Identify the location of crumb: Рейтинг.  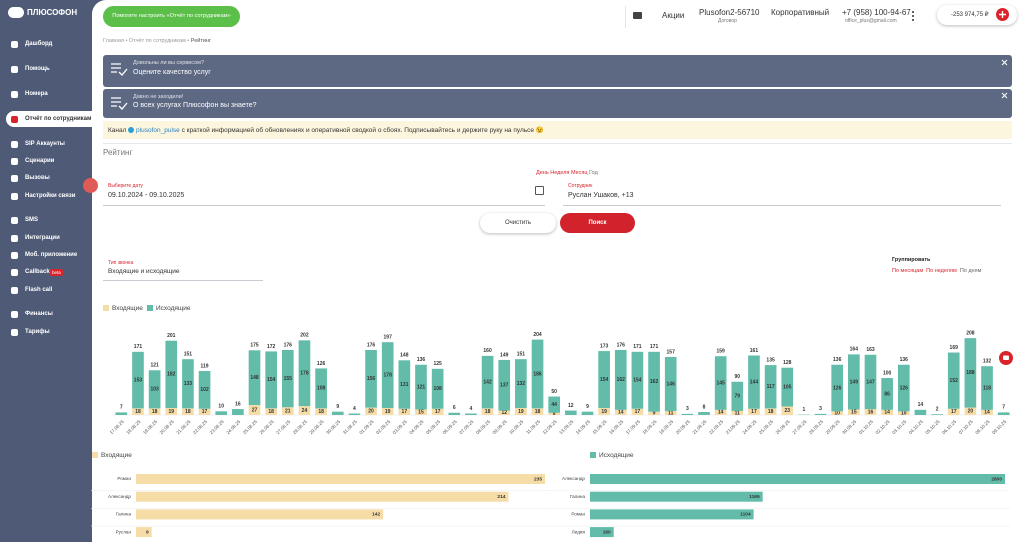
(200, 41).